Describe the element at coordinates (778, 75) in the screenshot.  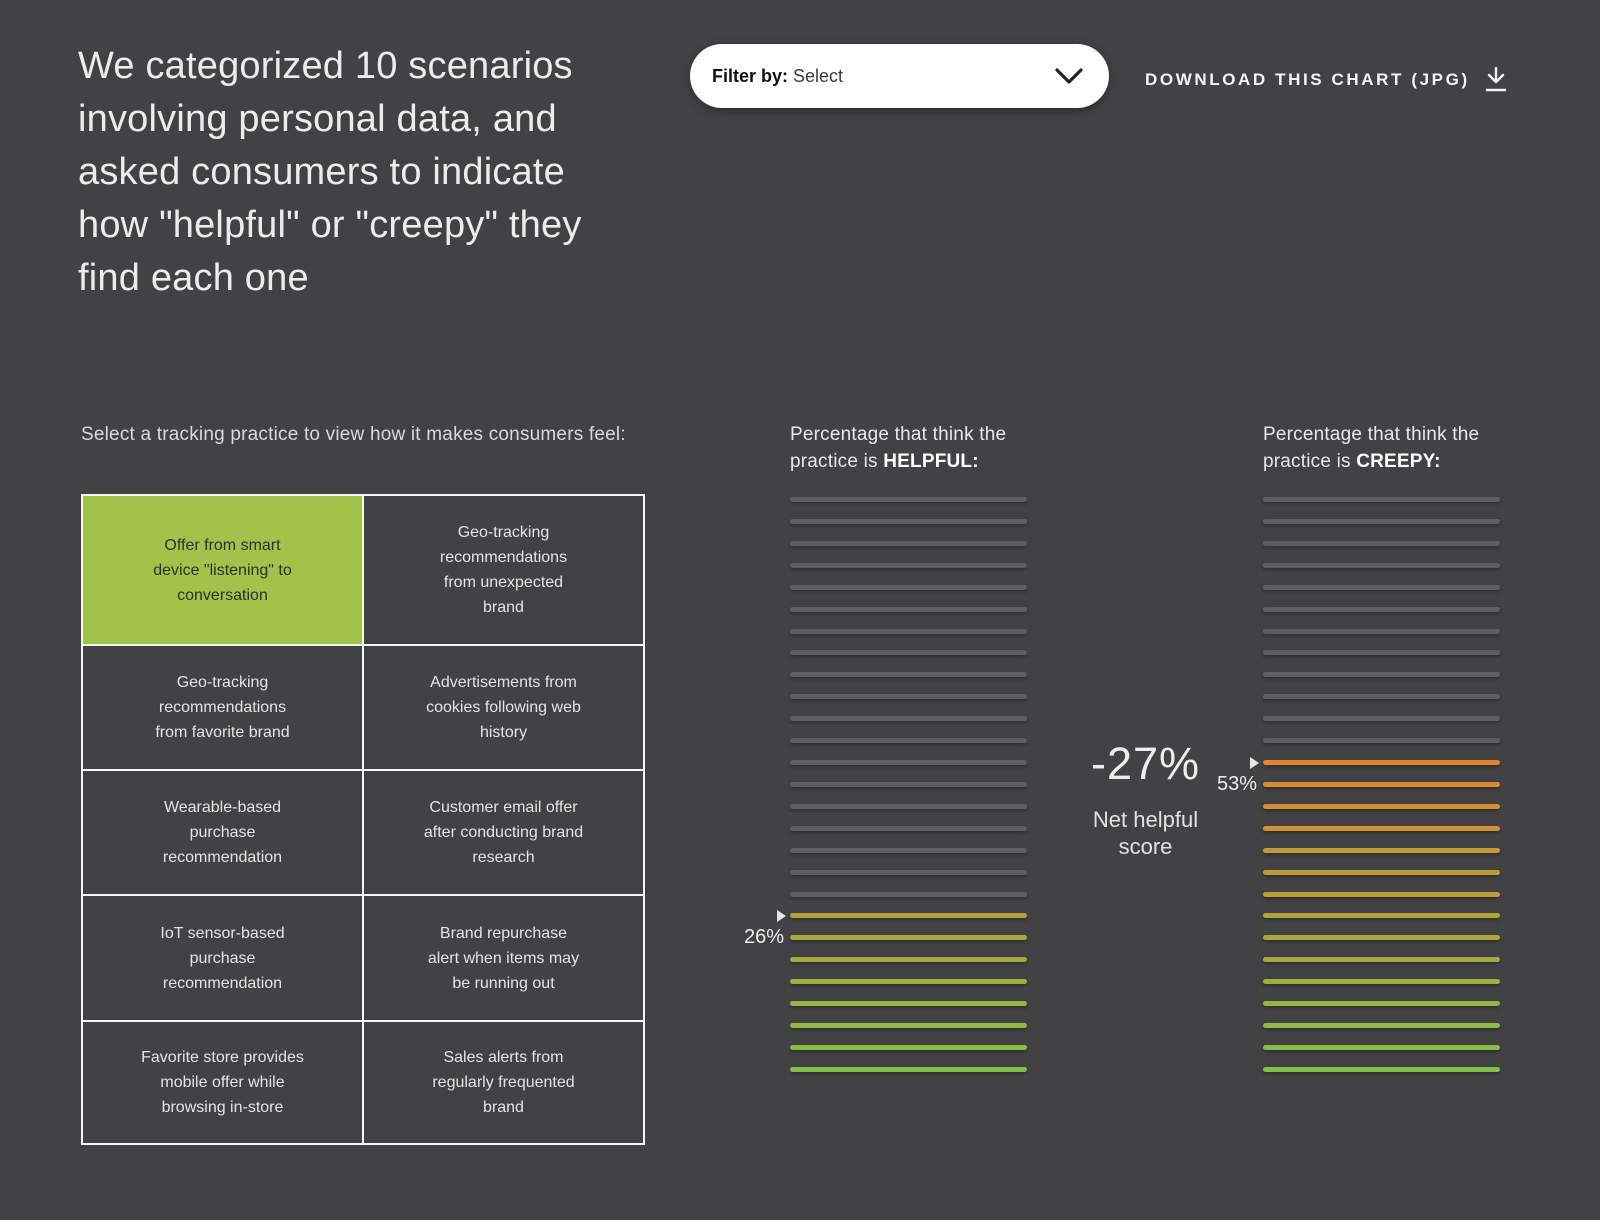
I see `filter-dropdown-label: Filter by: Select` at that location.